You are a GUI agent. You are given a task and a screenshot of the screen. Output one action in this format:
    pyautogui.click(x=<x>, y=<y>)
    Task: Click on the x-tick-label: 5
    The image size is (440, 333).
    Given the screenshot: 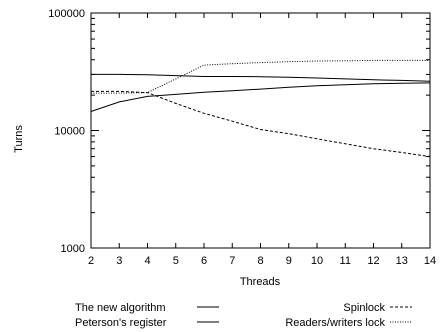 What is the action you would take?
    pyautogui.click(x=176, y=261)
    